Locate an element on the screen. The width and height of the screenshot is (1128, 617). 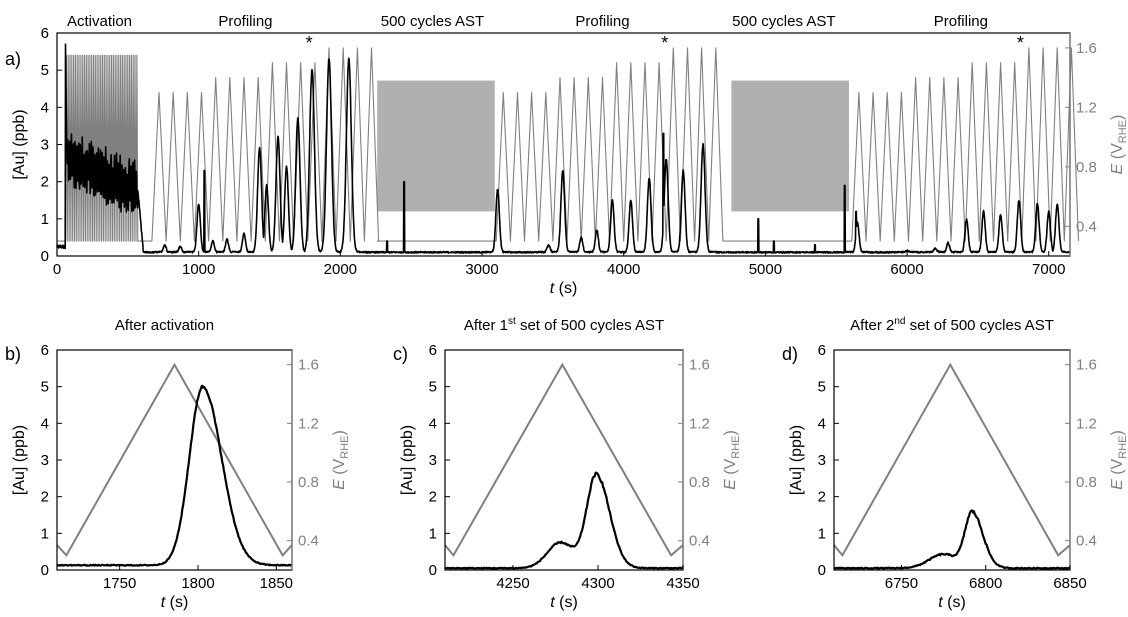
panel-label: a) is located at coordinates (13, 59).